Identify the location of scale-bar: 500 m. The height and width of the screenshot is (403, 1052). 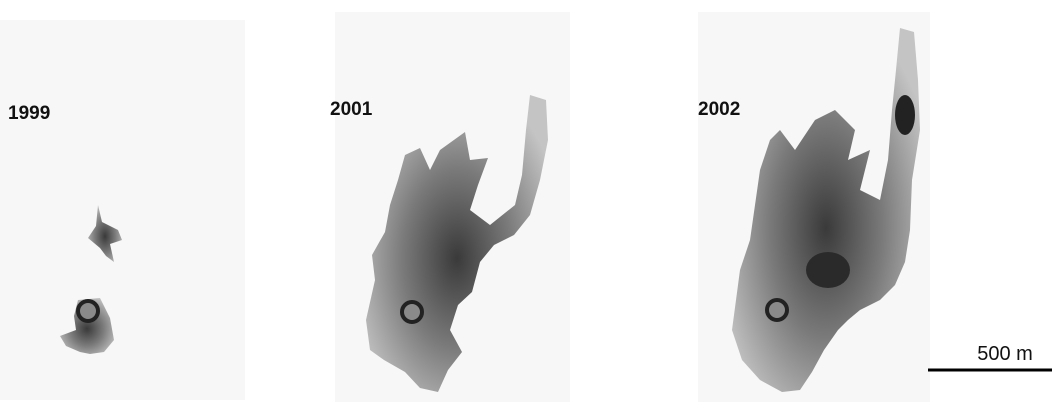
(990, 357).